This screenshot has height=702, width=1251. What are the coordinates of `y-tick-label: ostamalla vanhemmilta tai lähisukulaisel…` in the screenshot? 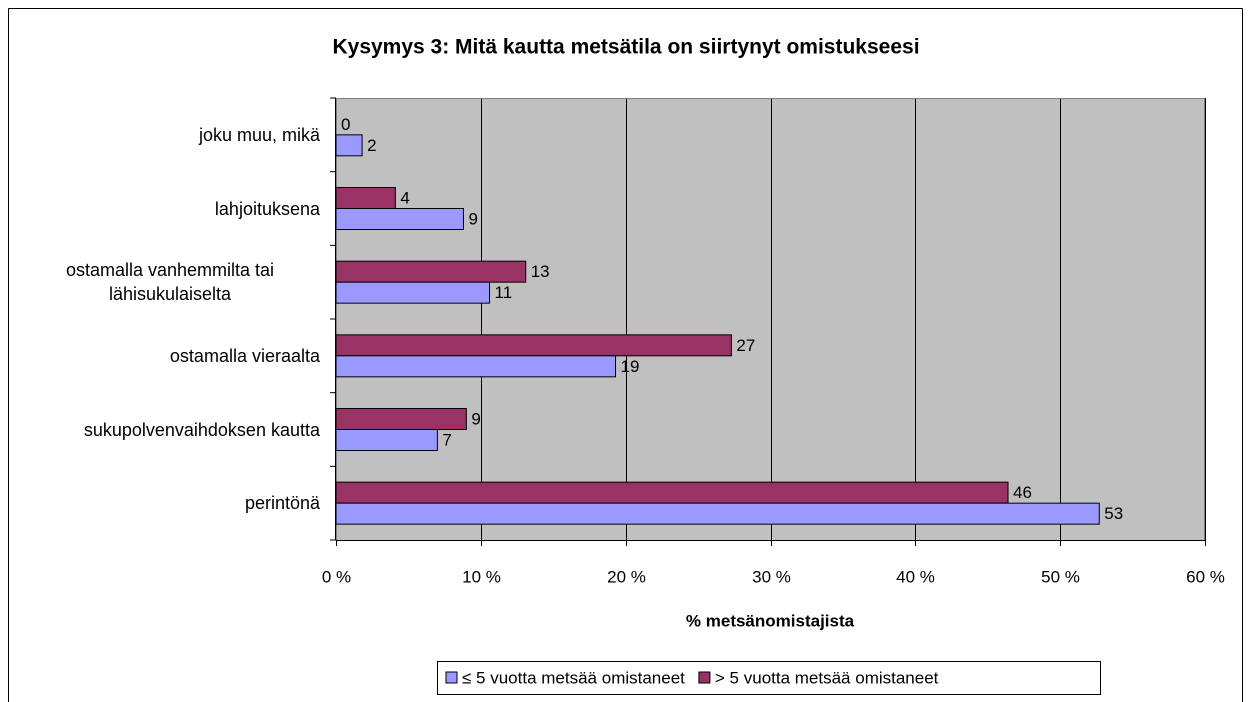 It's located at (170, 282).